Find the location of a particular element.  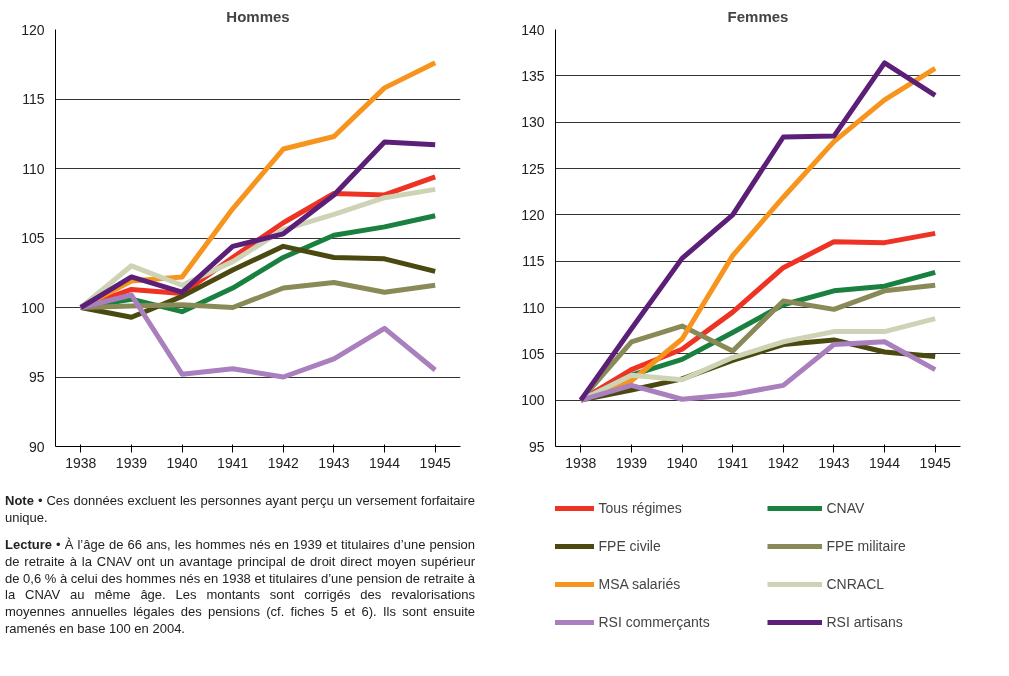

legend-label: RSI artisans is located at coordinates (865, 622).